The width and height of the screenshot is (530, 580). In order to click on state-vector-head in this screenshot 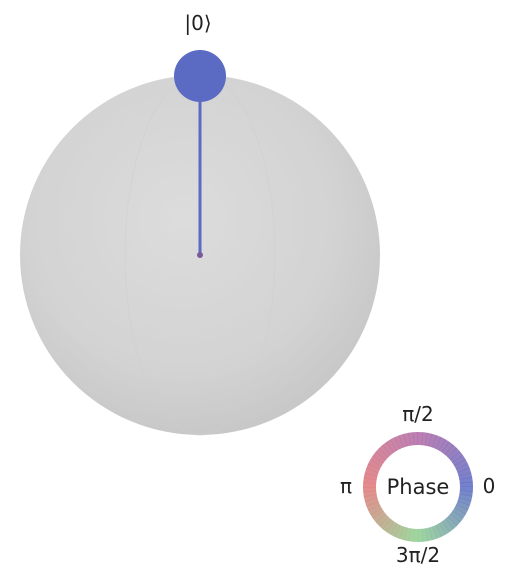, I will do `click(200, 76)`.